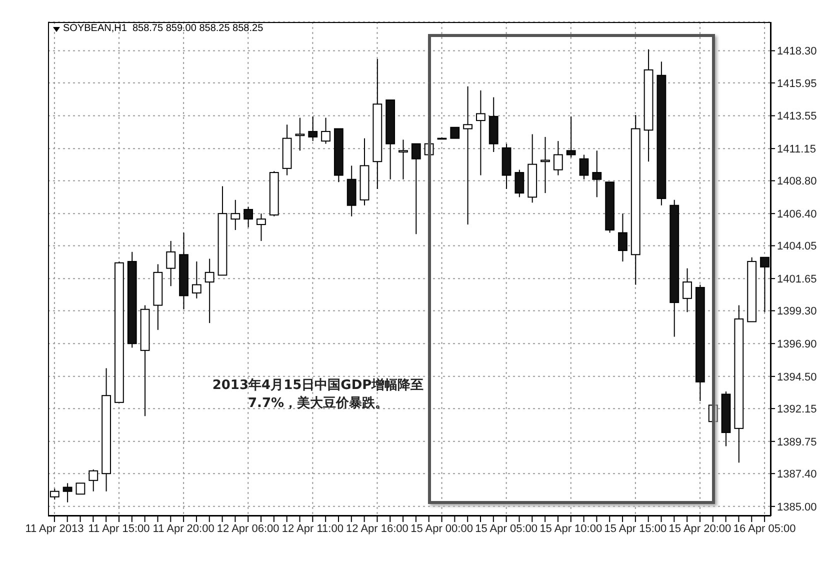 This screenshot has height=568, width=829. I want to click on x-tick-label: 12 Apr 06:00, so click(248, 528).